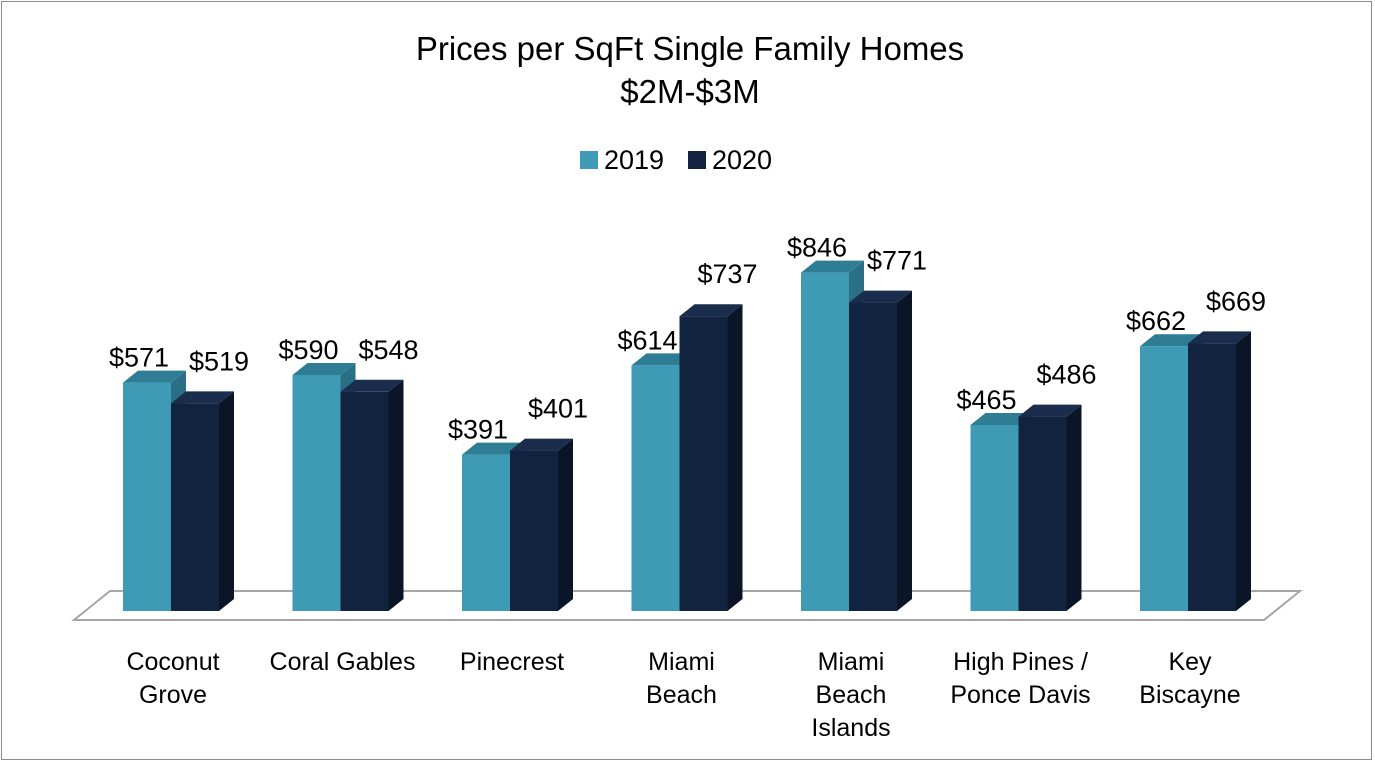  What do you see at coordinates (172, 662) in the screenshot?
I see `category-label: Coconut` at bounding box center [172, 662].